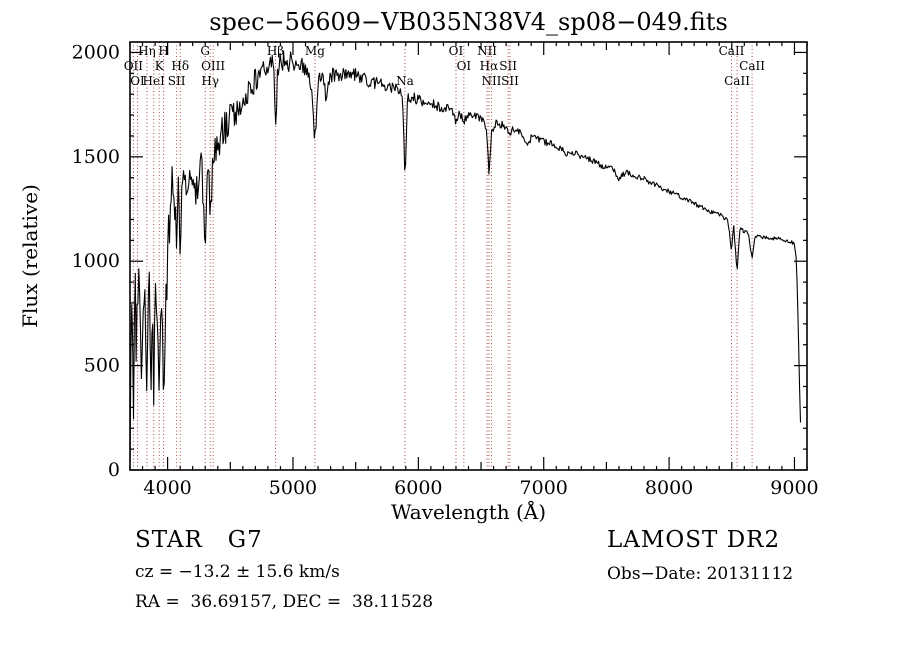 This screenshot has height=649, width=900. Describe the element at coordinates (30, 256) in the screenshot. I see `y-axis-label: Flux (relative)` at that location.